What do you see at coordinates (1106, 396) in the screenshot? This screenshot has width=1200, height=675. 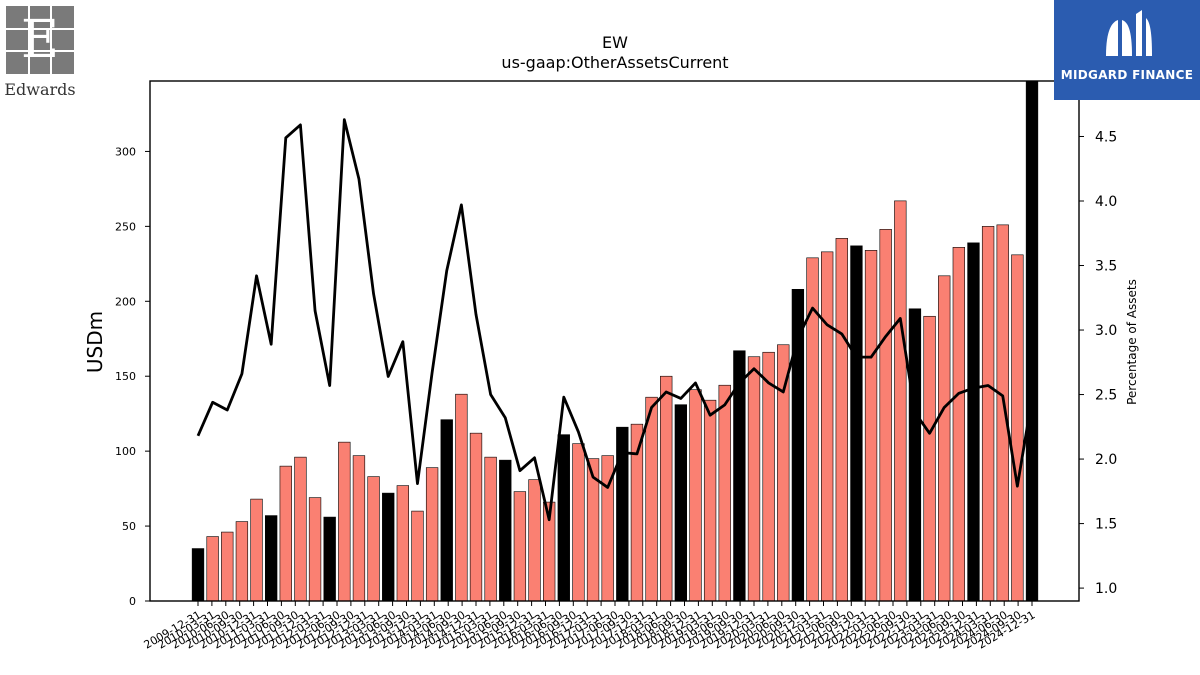 I see `y2-tick-label: 2.5` at bounding box center [1106, 396].